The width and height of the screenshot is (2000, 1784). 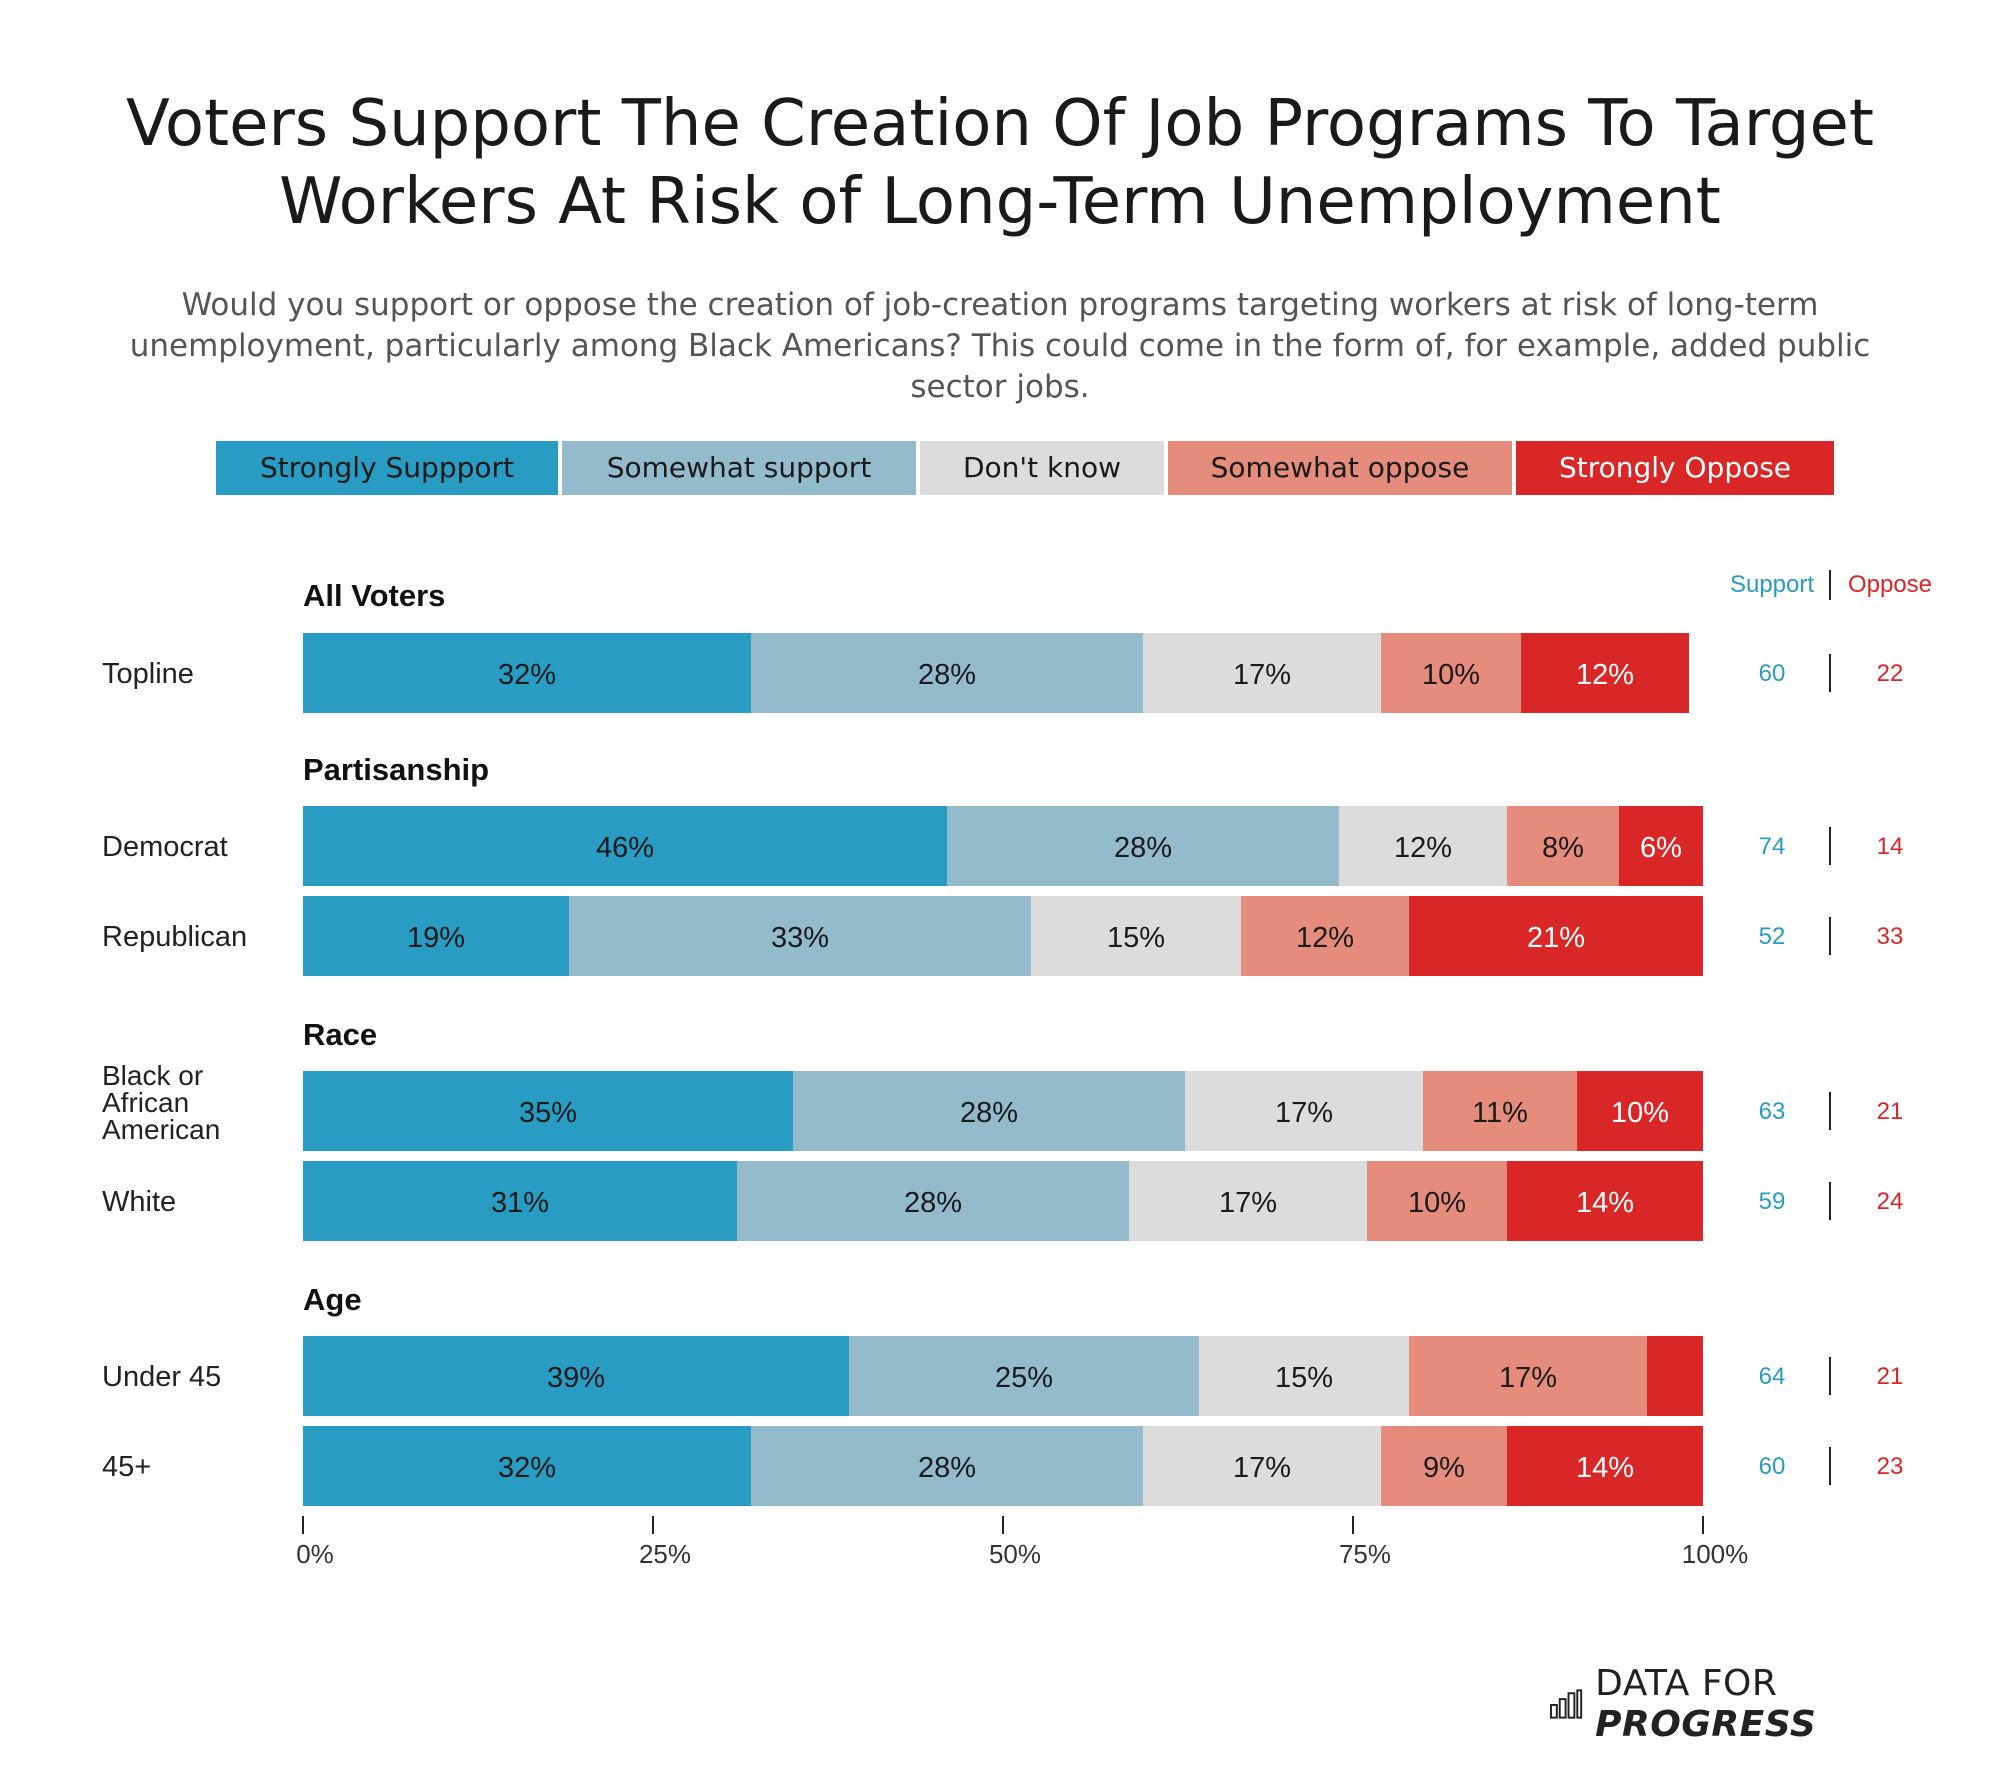 I want to click on row-label: Under 45, so click(x=161, y=1377).